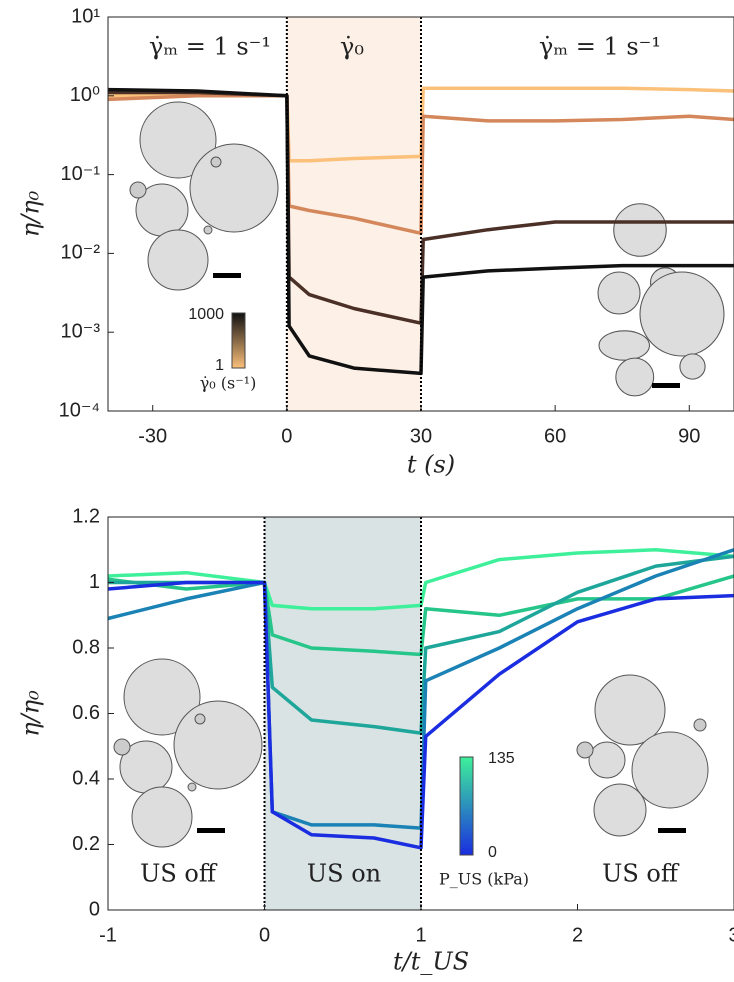 Image resolution: width=734 pixels, height=982 pixels. I want to click on y-tick-label: 1.2, so click(86, 516).